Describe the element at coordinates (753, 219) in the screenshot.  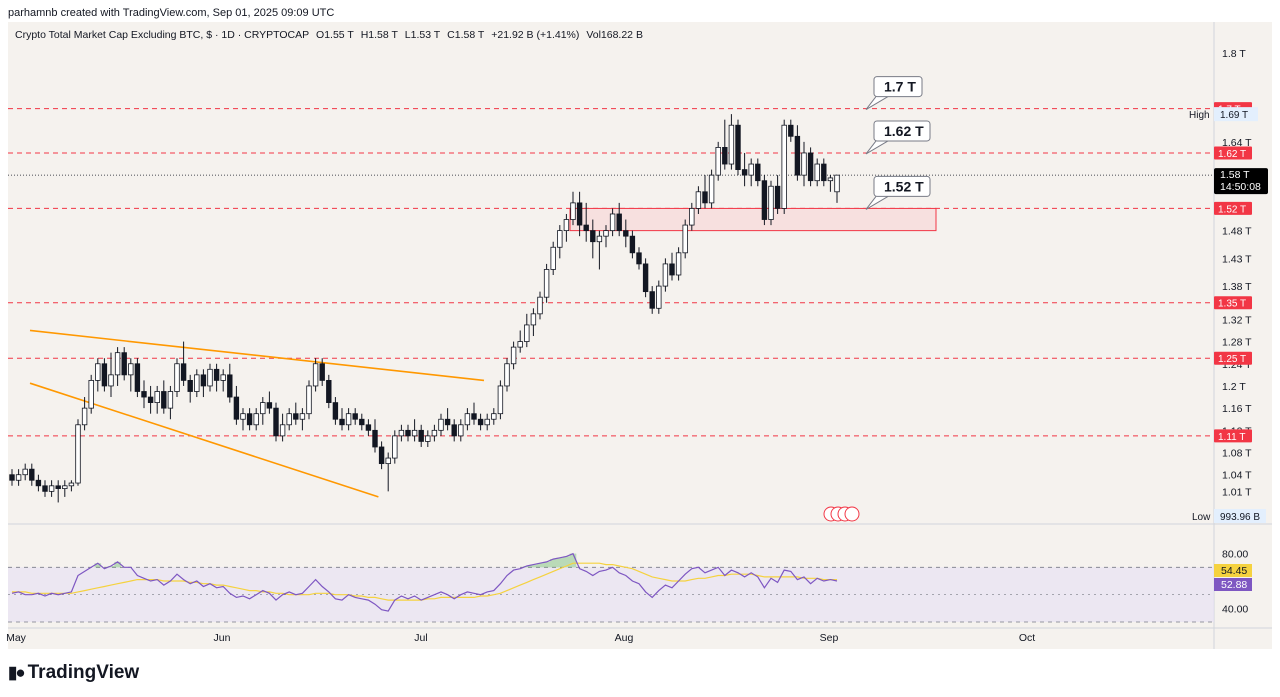
I see `support-zone` at that location.